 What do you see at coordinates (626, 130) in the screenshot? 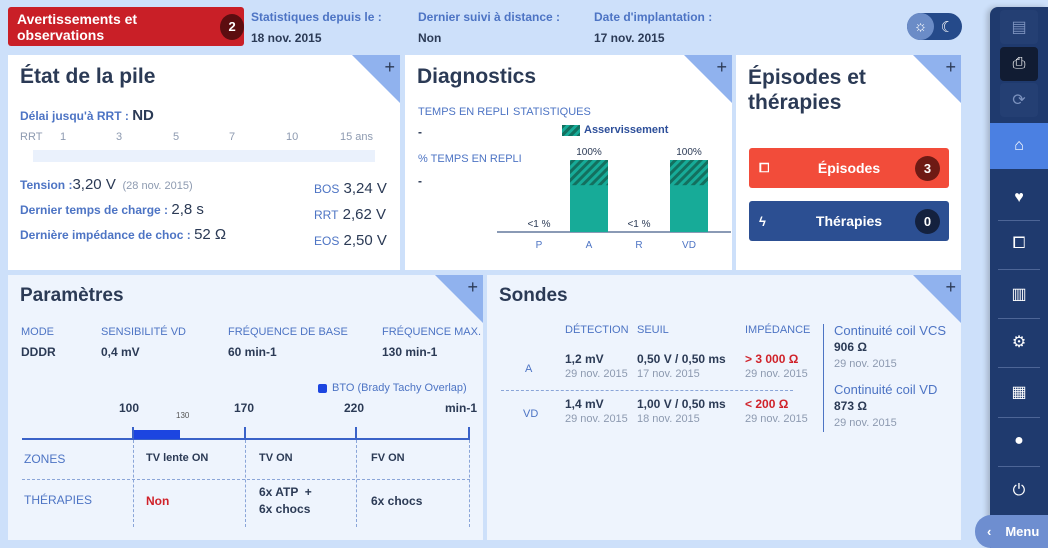
I see `legend-label: Asservissement` at bounding box center [626, 130].